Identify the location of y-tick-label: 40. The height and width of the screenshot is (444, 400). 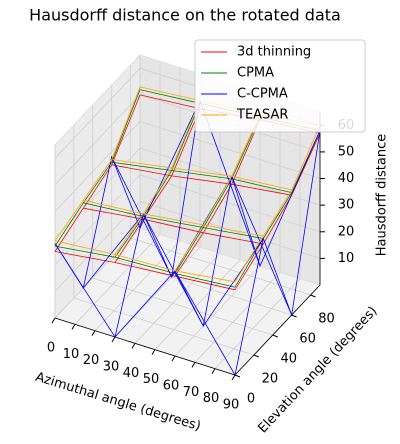
(289, 359).